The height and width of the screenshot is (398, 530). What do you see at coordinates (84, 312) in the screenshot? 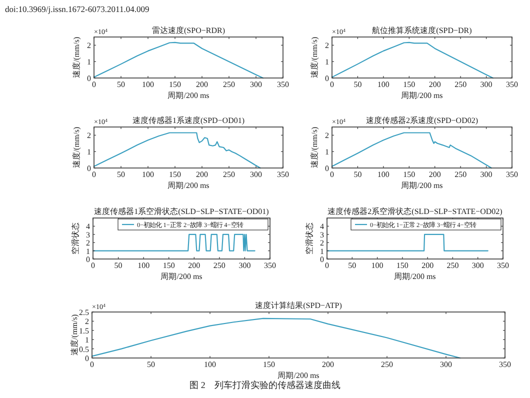
I see `y-tick-label: 2.5` at bounding box center [84, 312].